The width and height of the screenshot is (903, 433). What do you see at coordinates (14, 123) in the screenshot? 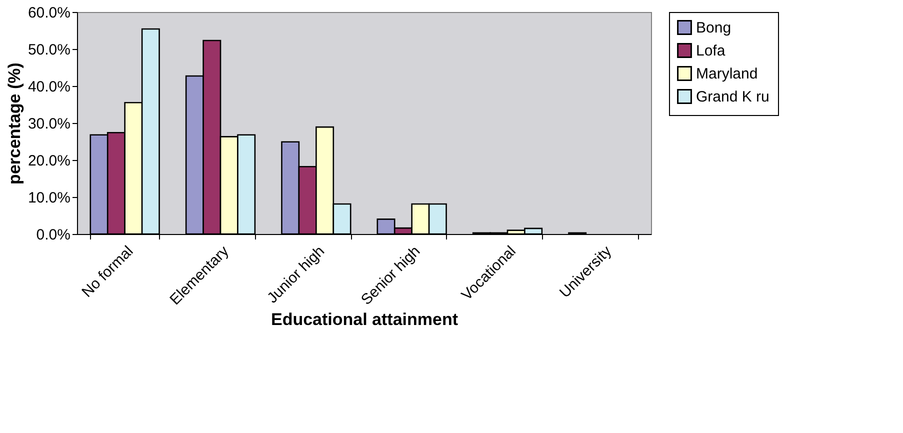
I see `y-axis-title: percentage (%)` at bounding box center [14, 123].